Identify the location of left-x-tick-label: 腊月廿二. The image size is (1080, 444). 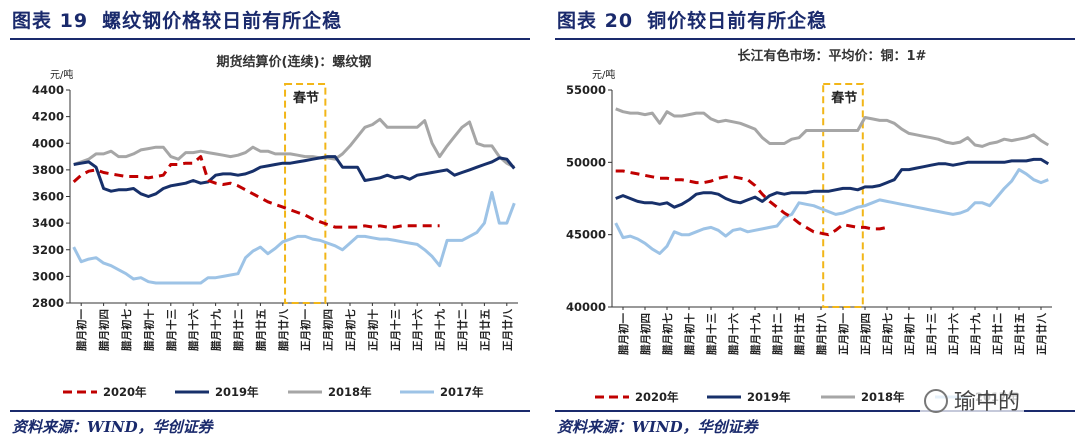
(238, 330).